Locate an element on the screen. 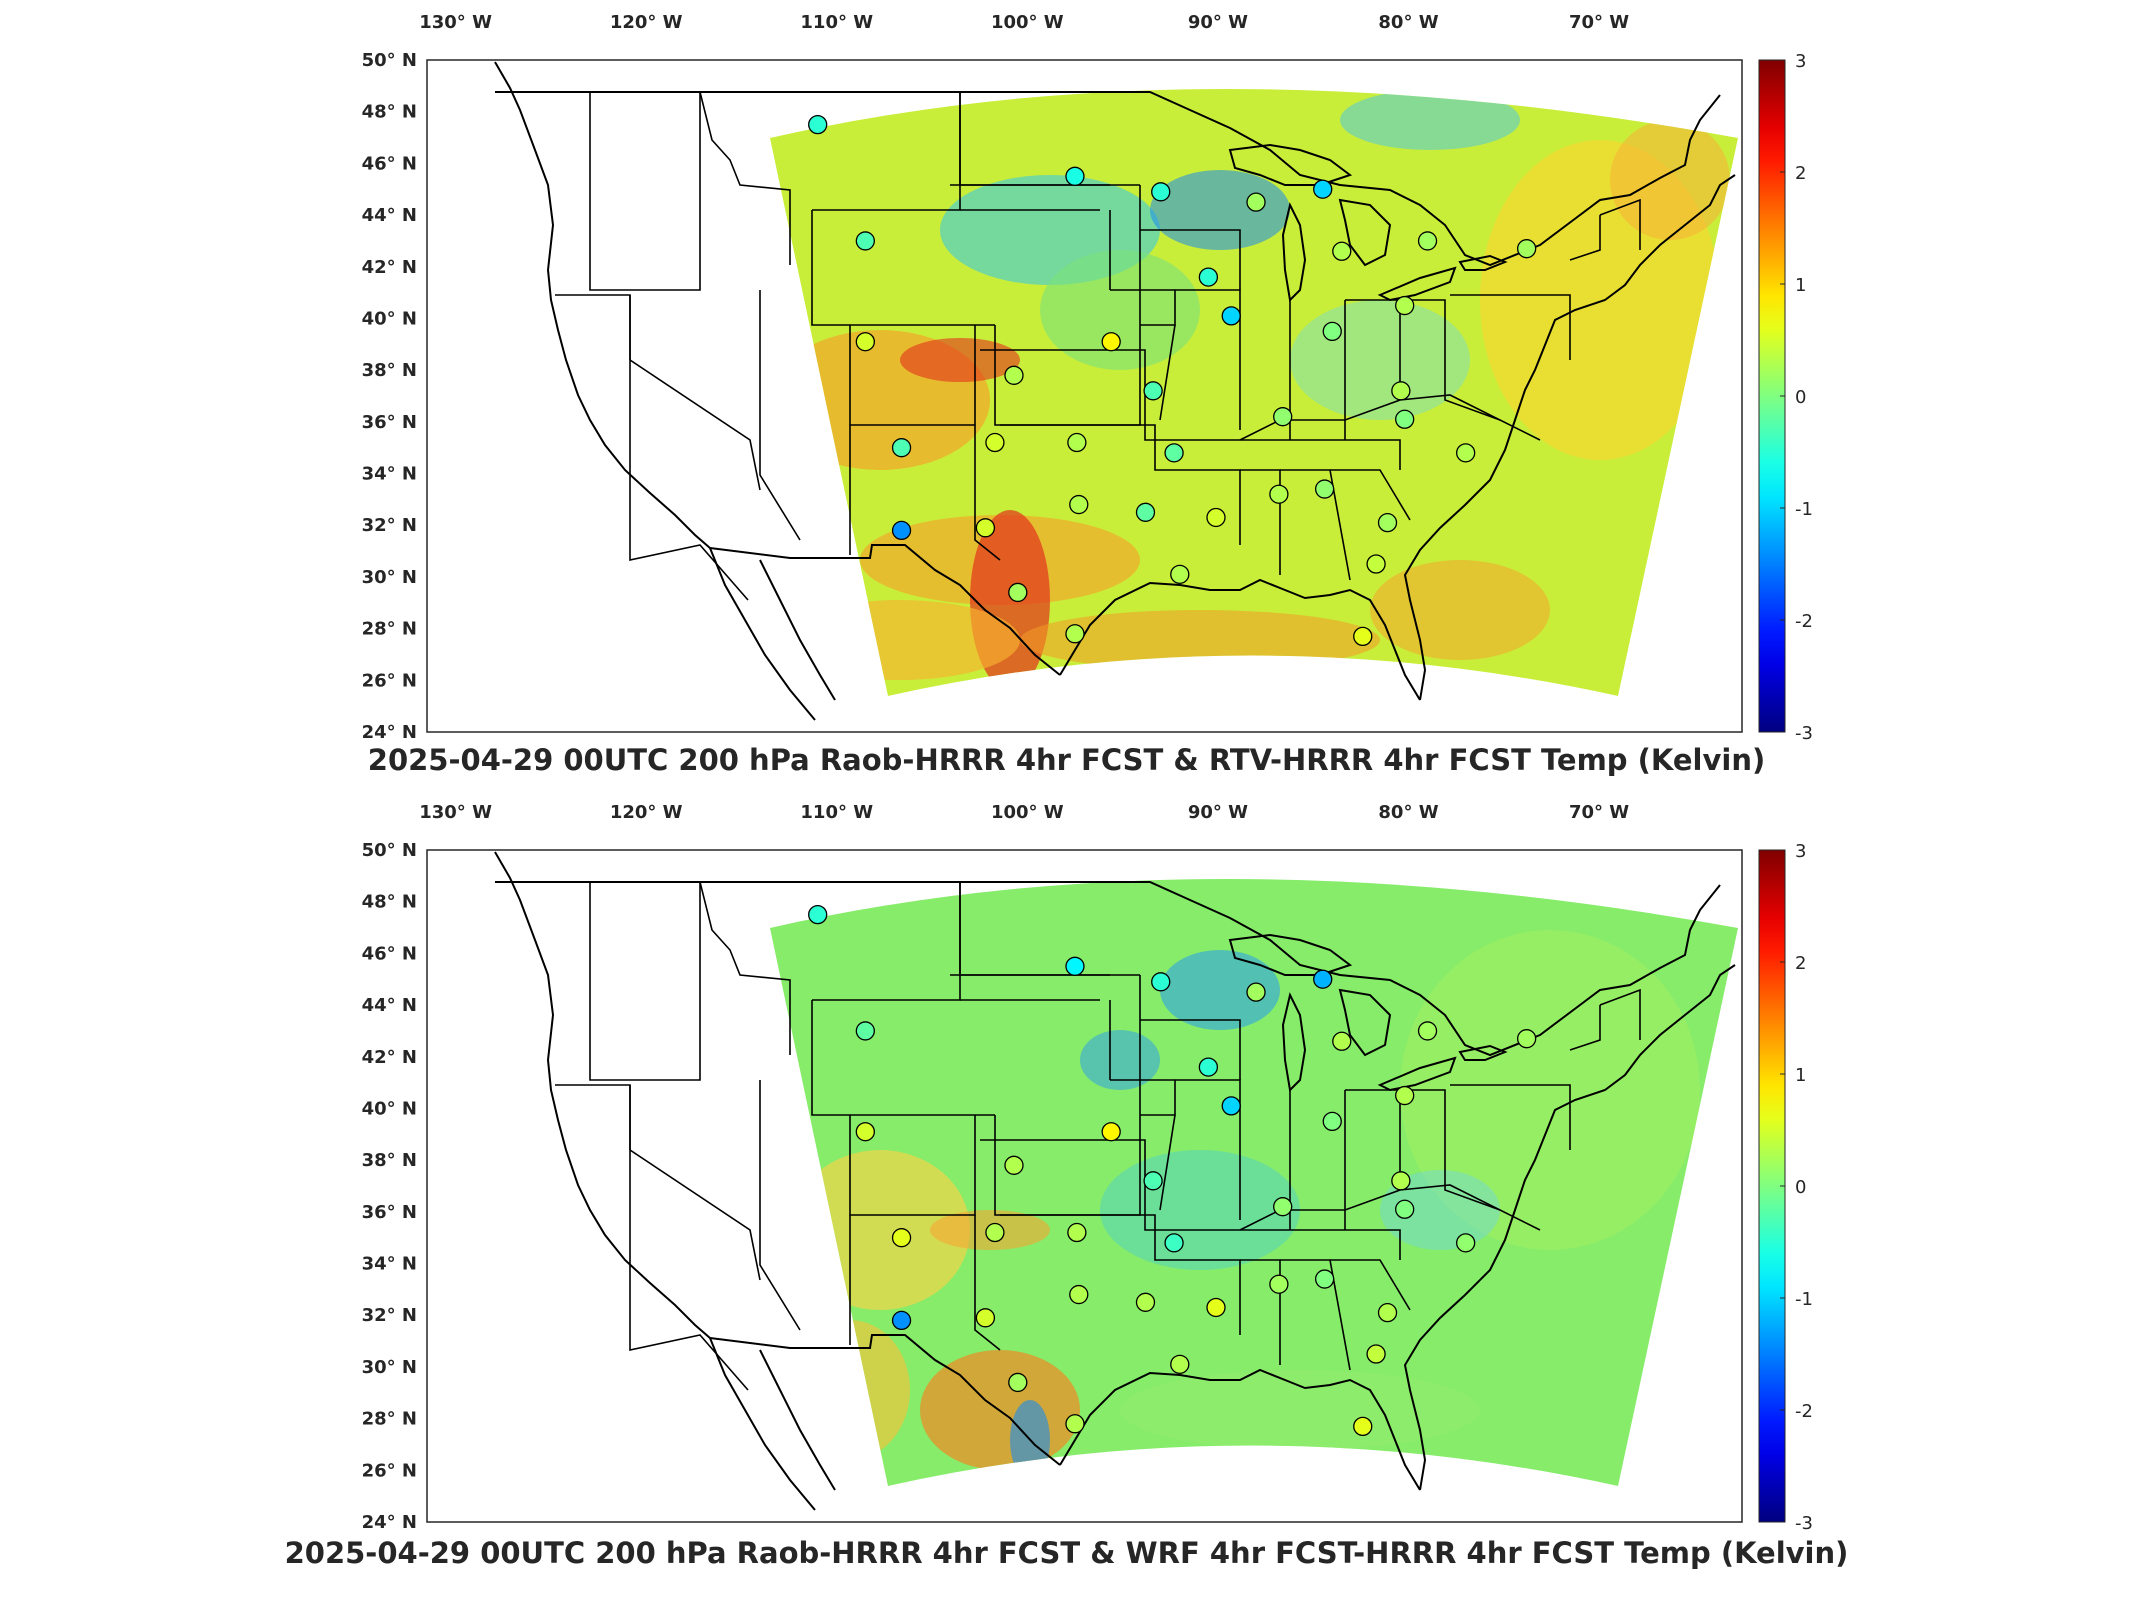 Image resolution: width=2133 pixels, height=1600 pixels. latitude-tick-label: 42° N is located at coordinates (389, 1057).